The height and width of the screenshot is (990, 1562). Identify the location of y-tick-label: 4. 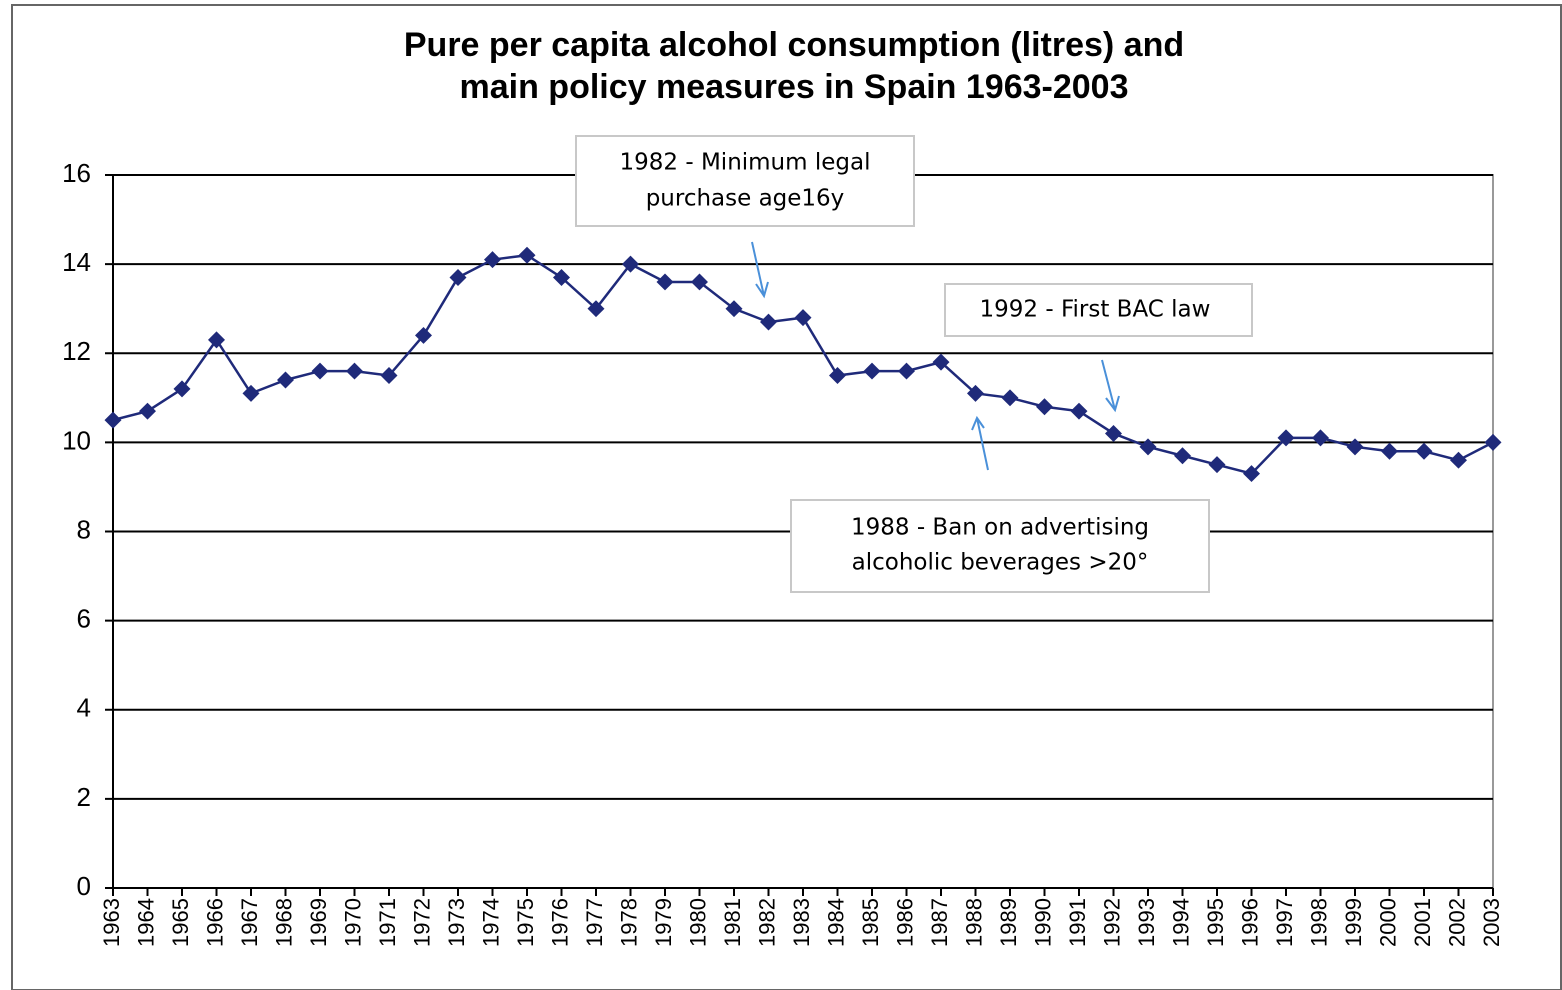
(84, 708).